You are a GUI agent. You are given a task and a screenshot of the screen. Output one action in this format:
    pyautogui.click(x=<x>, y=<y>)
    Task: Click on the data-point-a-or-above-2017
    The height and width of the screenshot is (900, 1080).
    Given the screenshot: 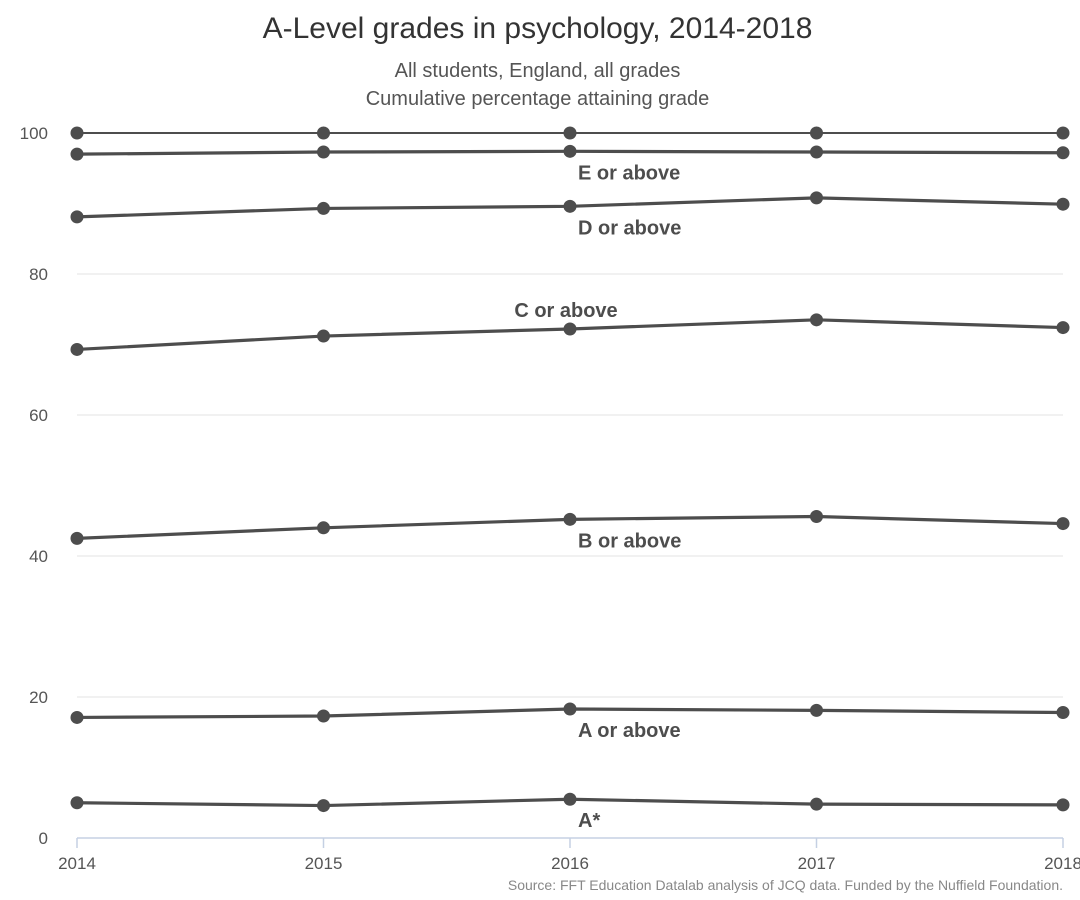 What is the action you would take?
    pyautogui.click(x=816, y=710)
    